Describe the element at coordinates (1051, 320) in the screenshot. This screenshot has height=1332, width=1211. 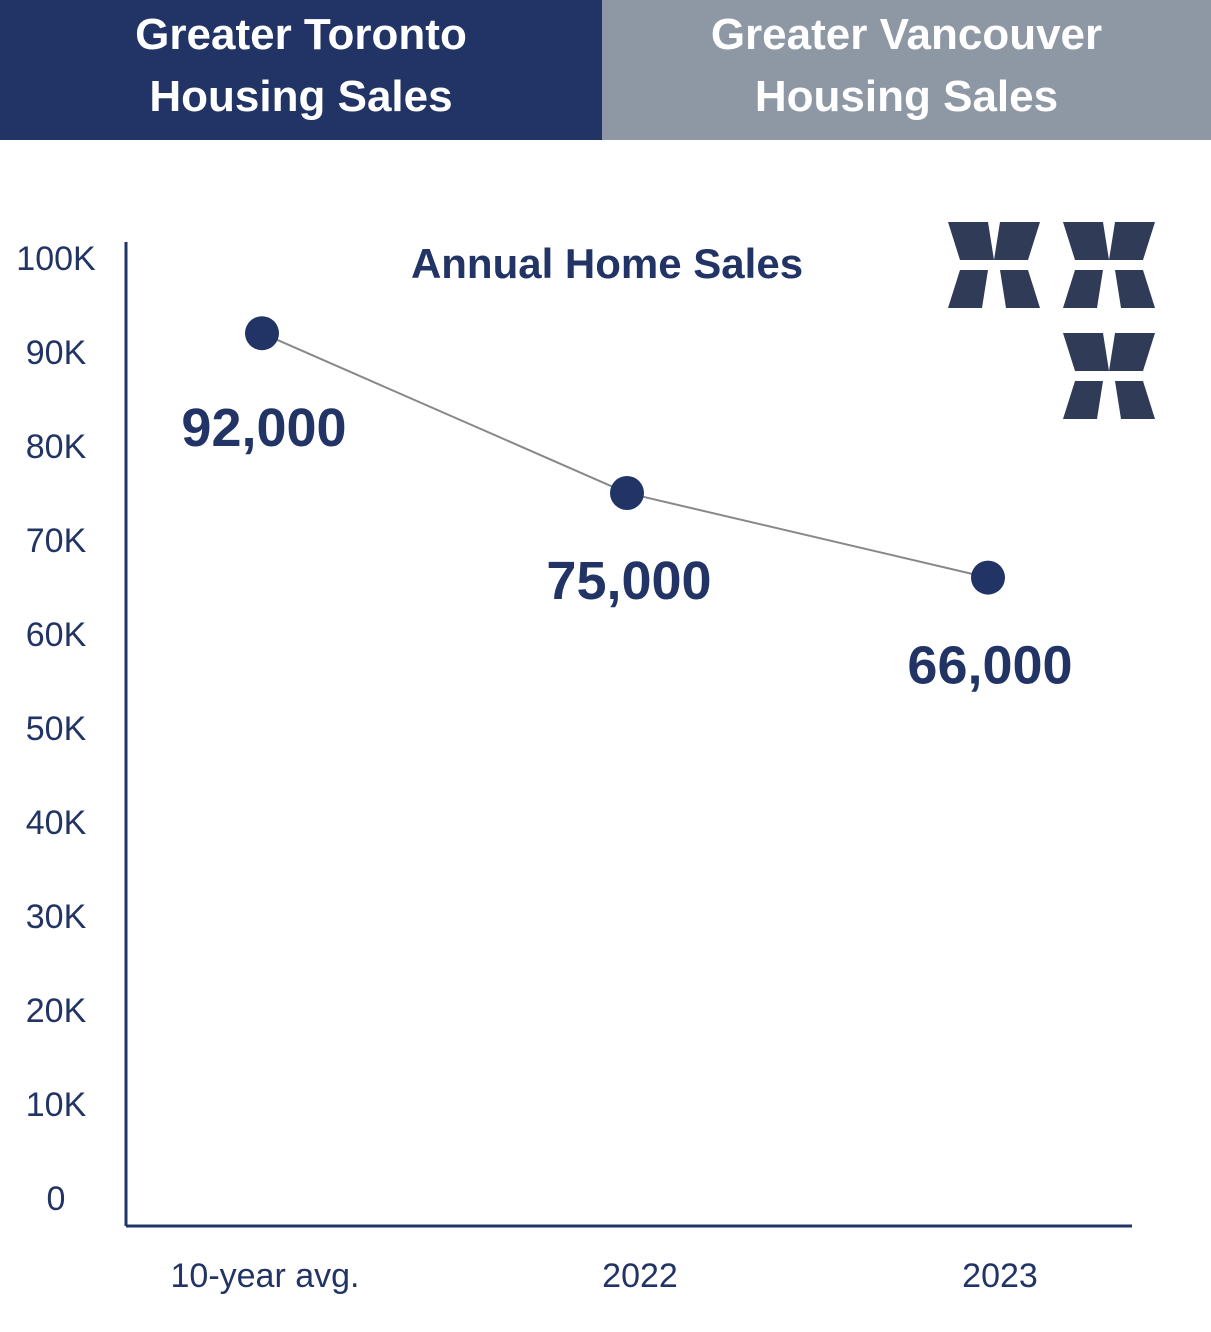
I see `logo-icon` at that location.